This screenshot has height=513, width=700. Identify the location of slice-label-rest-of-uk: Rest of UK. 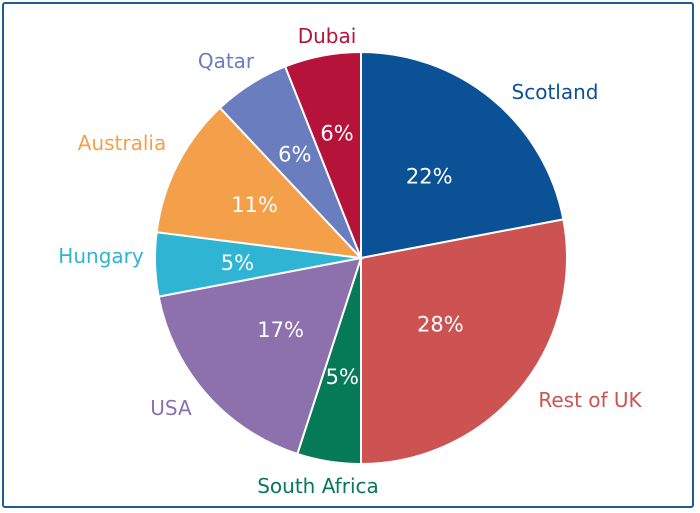
(590, 400).